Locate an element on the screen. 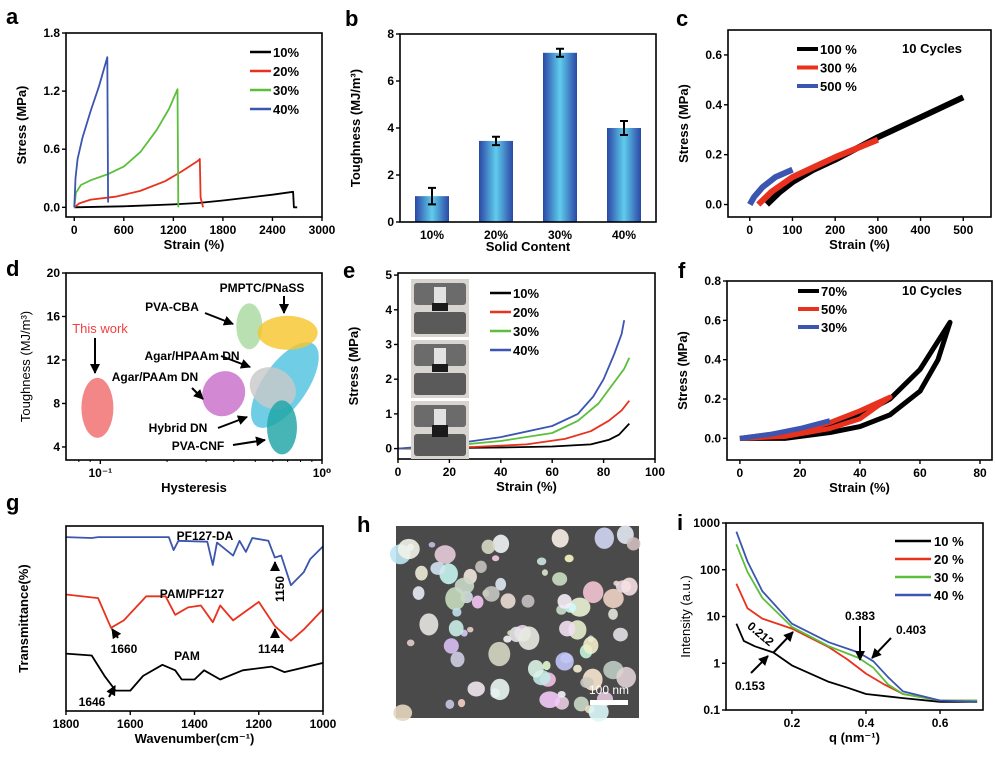 The height and width of the screenshot is (764, 996). x-axis-label: Hysteresis is located at coordinates (194, 487).